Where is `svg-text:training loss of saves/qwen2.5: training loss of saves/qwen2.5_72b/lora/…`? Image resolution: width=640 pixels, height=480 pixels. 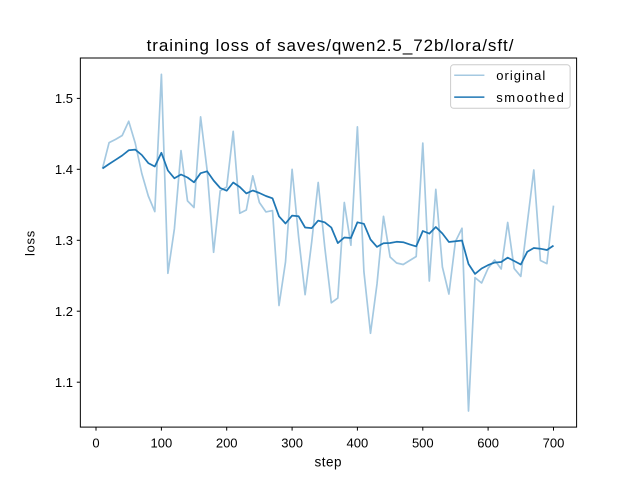
svg-text:training loss of saves/qwen2.5: training loss of saves/qwen2.5_72b/lora/… is located at coordinates (331, 45).